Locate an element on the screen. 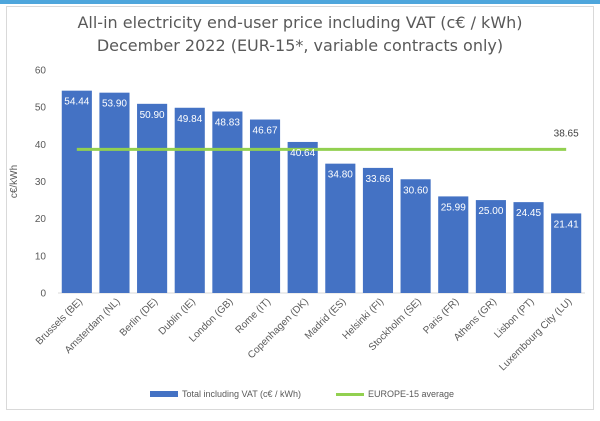 Image resolution: width=600 pixels, height=421 pixels. legend-item-average: EUROPE-15 average is located at coordinates (395, 394).